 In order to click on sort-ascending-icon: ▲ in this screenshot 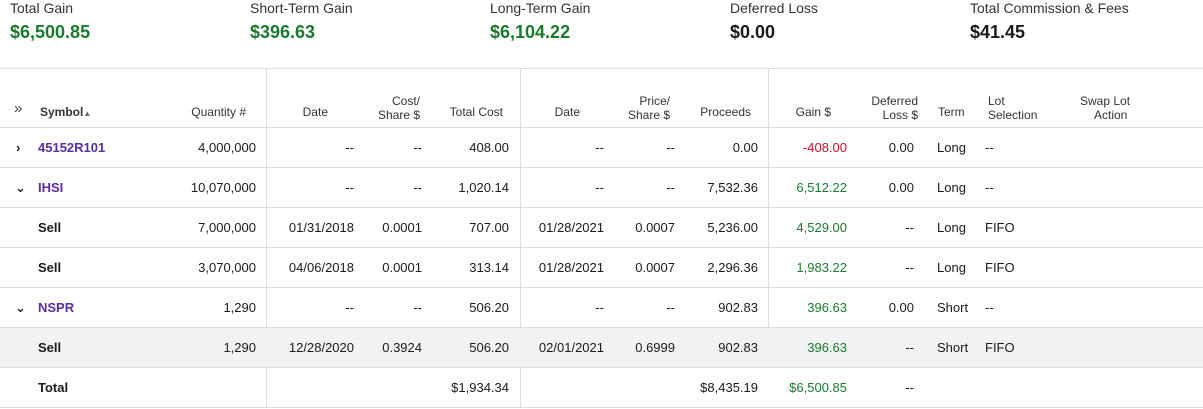, I will do `click(87, 113)`.